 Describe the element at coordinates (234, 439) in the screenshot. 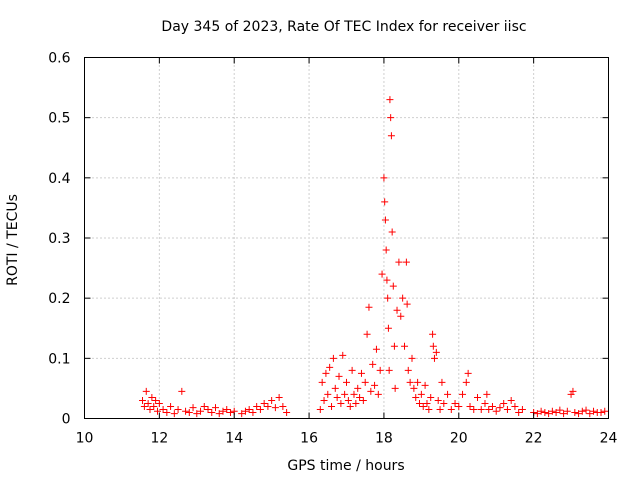

I see `x-tick-label: 14` at that location.